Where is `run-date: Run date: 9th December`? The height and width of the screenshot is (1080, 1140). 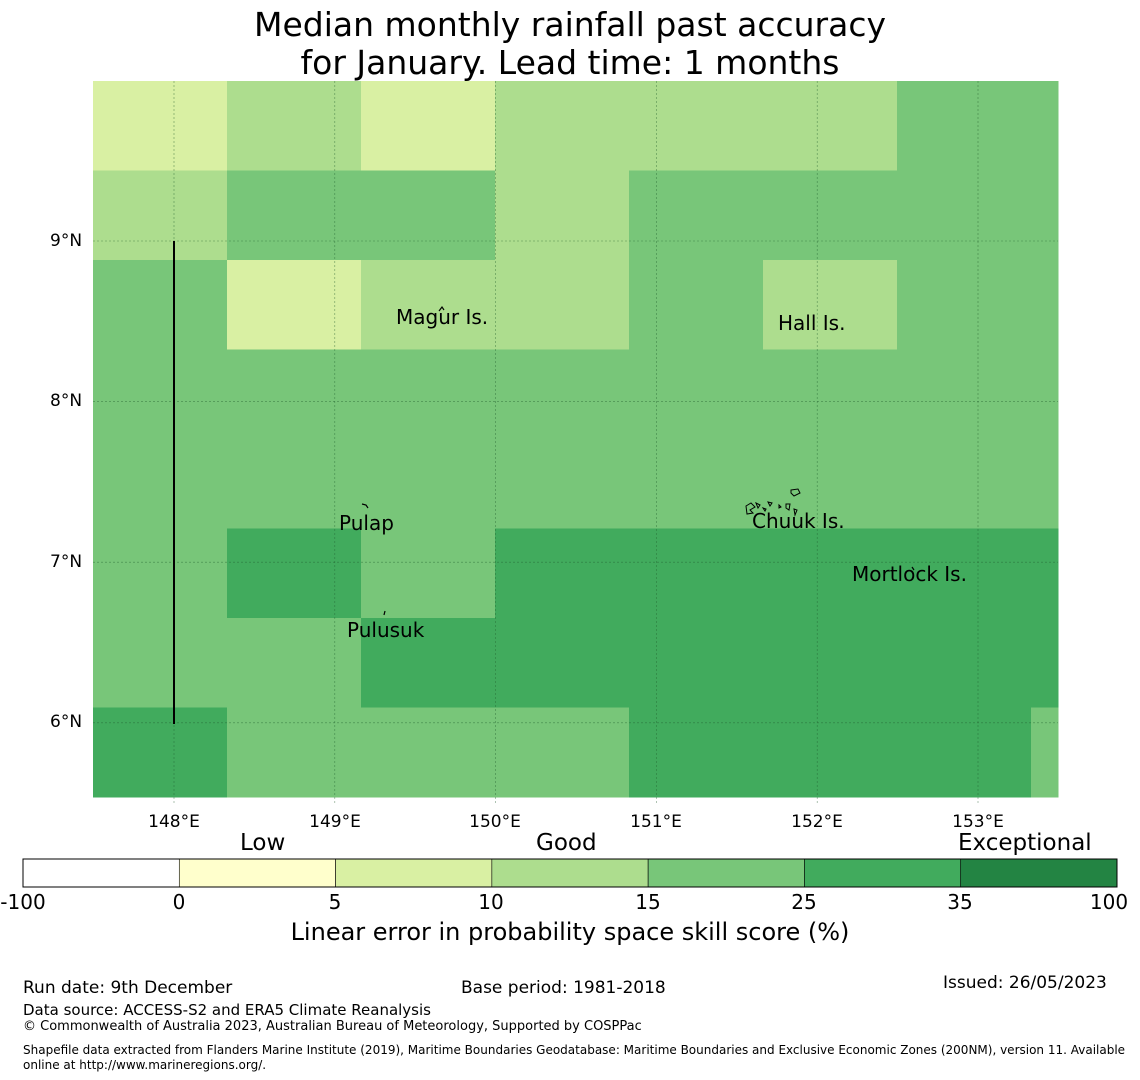
run-date: Run date: 9th December is located at coordinates (128, 988).